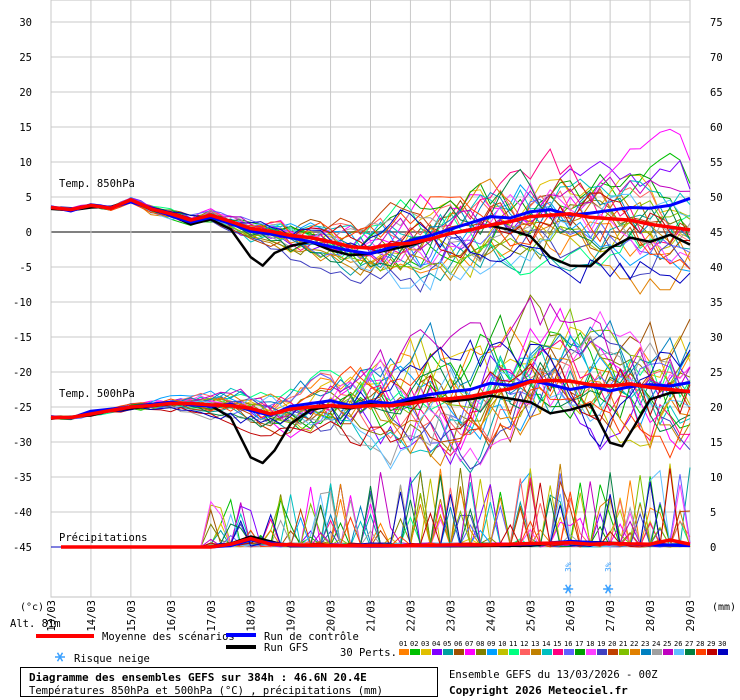  Describe the element at coordinates (480, 644) in the screenshot. I see `perturbation-legend-label: 08` at that location.